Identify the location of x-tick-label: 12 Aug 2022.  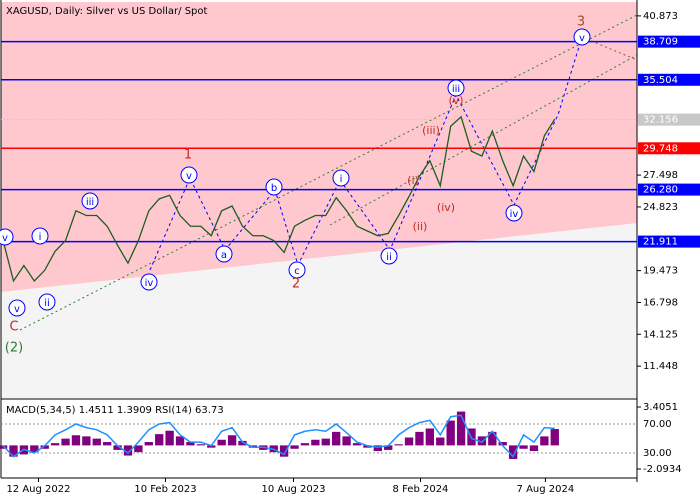
(38, 489).